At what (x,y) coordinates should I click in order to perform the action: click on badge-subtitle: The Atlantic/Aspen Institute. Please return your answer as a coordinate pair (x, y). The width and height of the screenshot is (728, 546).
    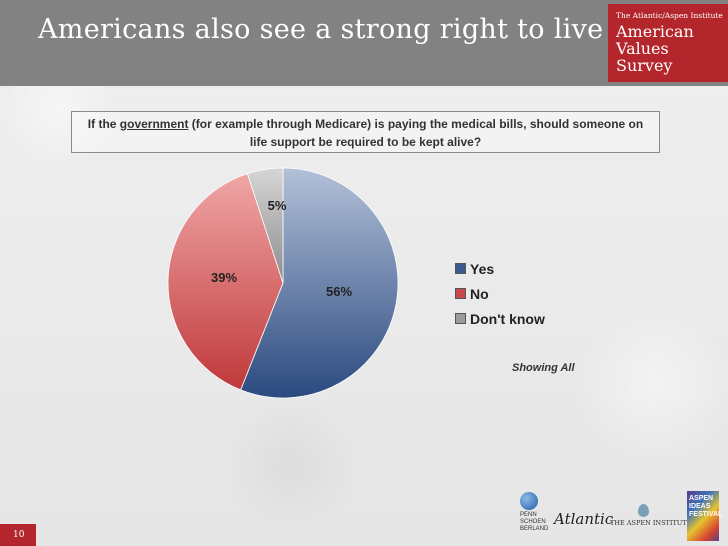
    Looking at the image, I should click on (669, 15).